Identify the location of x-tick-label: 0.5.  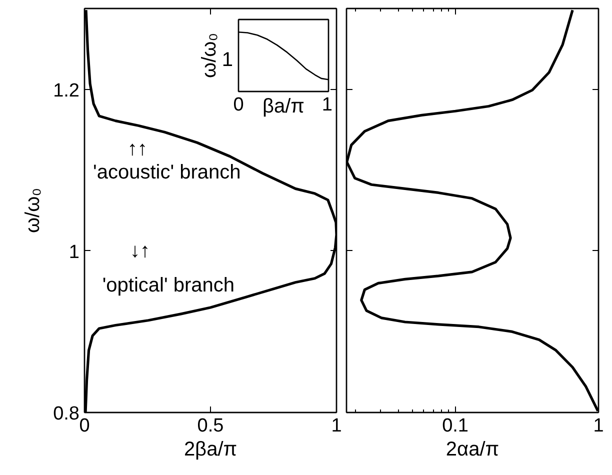
(210, 426).